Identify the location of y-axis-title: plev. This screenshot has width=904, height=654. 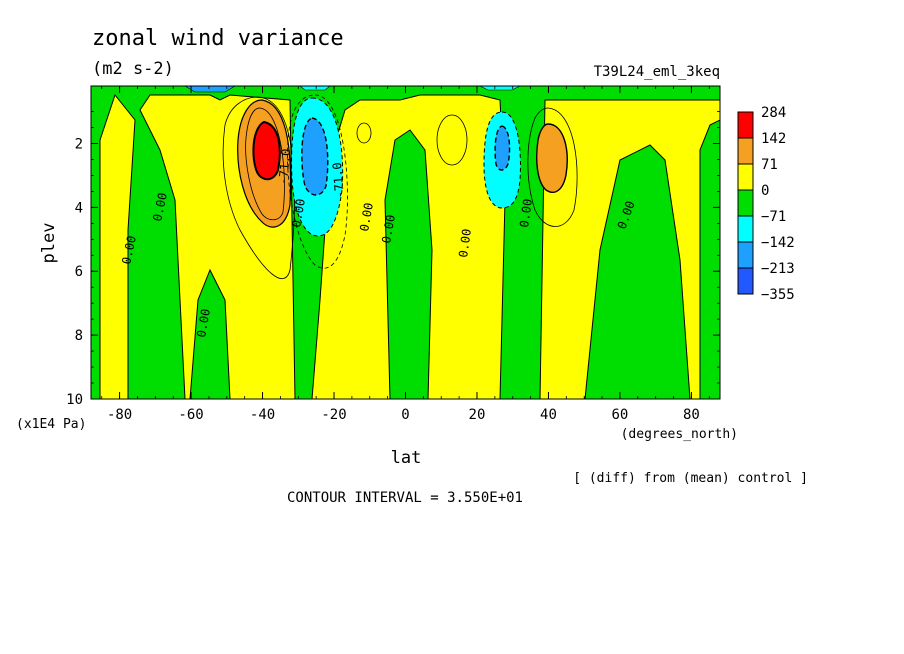
(49, 243).